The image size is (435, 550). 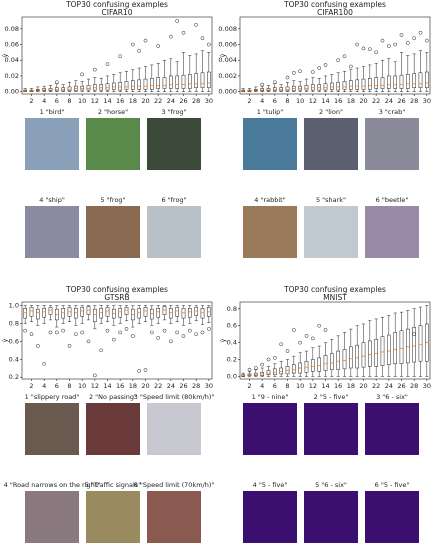 I want to click on x-tick-label: 30, so click(x=427, y=386).